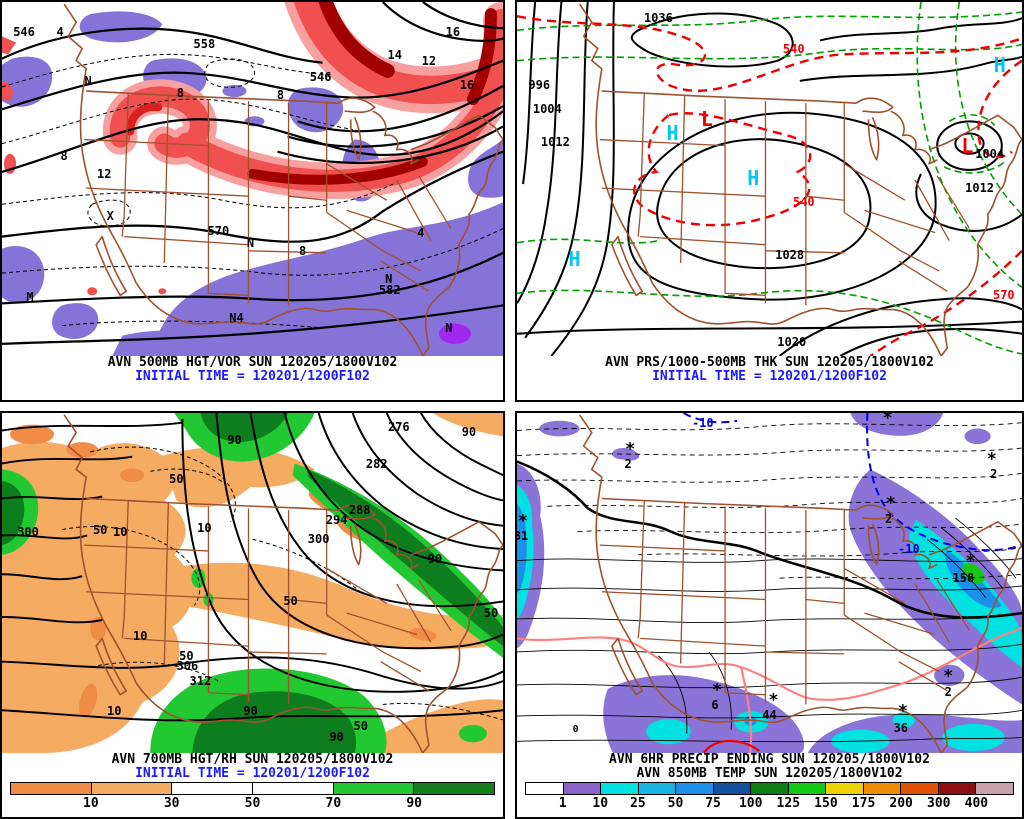  Describe the element at coordinates (638, 803) in the screenshot. I see `colorbar-tick-label: 25` at that location.